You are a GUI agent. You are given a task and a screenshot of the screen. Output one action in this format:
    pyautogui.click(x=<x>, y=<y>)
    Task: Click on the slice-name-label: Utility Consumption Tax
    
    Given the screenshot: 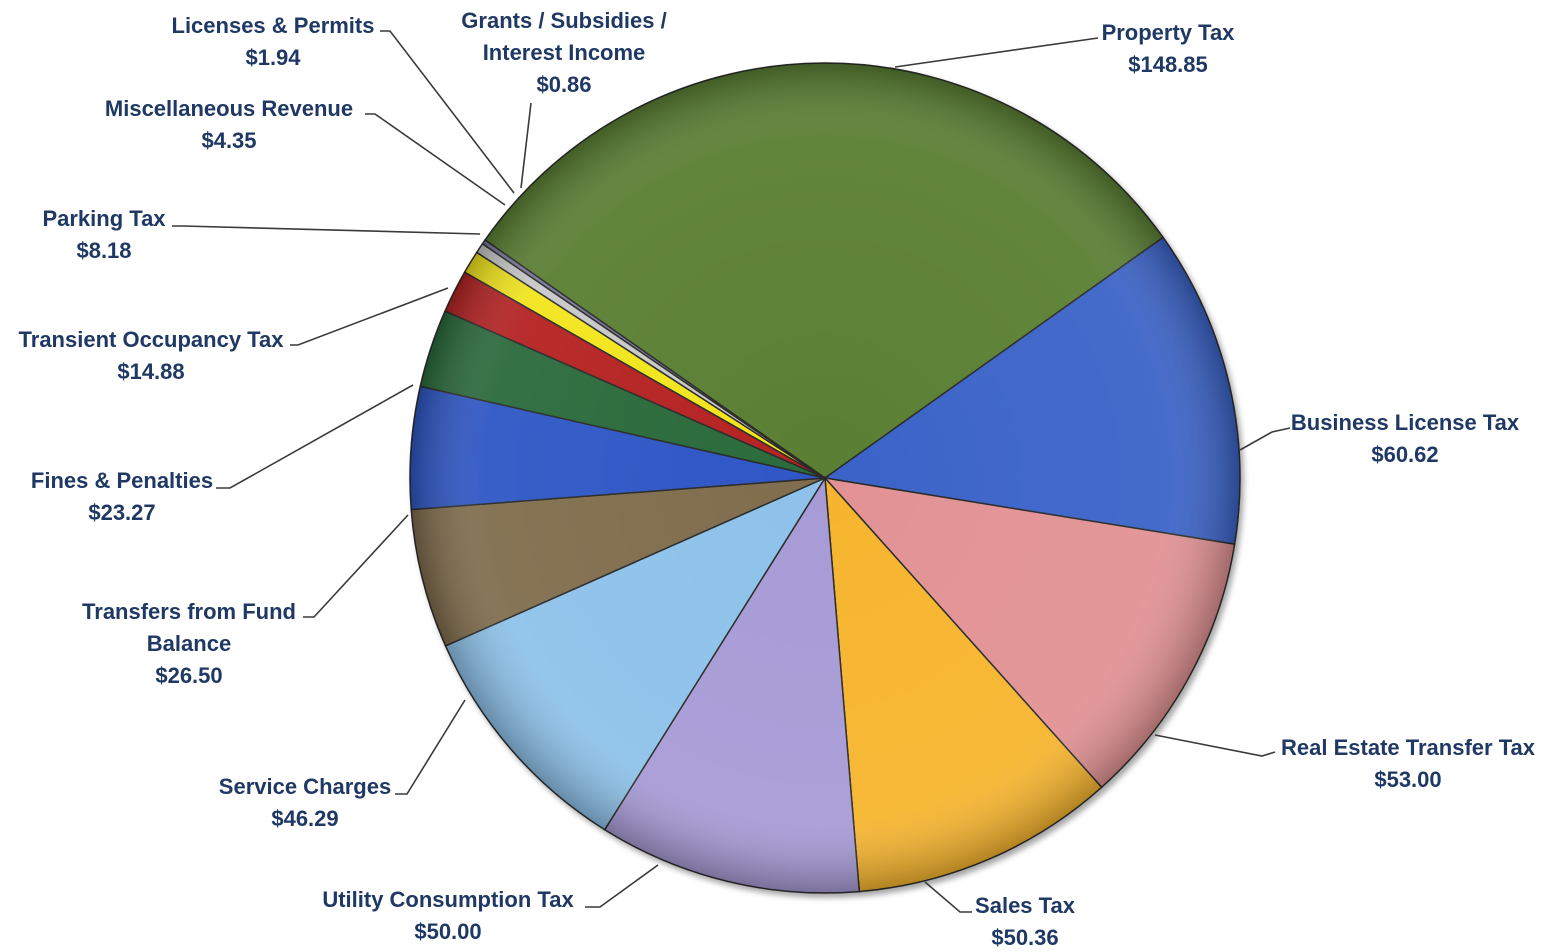 What is the action you would take?
    pyautogui.click(x=448, y=899)
    